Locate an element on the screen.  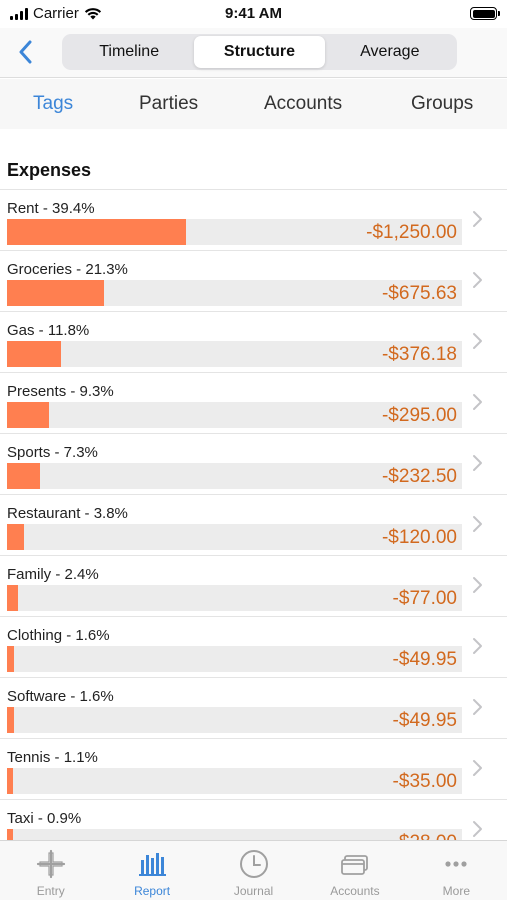
expense-row: Software - 1.6% -$49.95 is located at coordinates (253, 708).